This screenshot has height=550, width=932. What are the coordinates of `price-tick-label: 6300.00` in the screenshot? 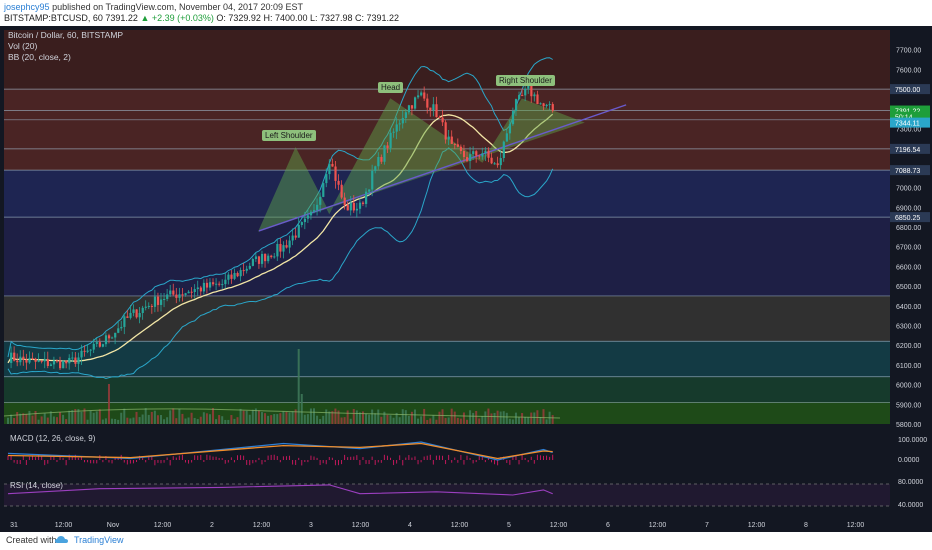 It's located at (908, 327).